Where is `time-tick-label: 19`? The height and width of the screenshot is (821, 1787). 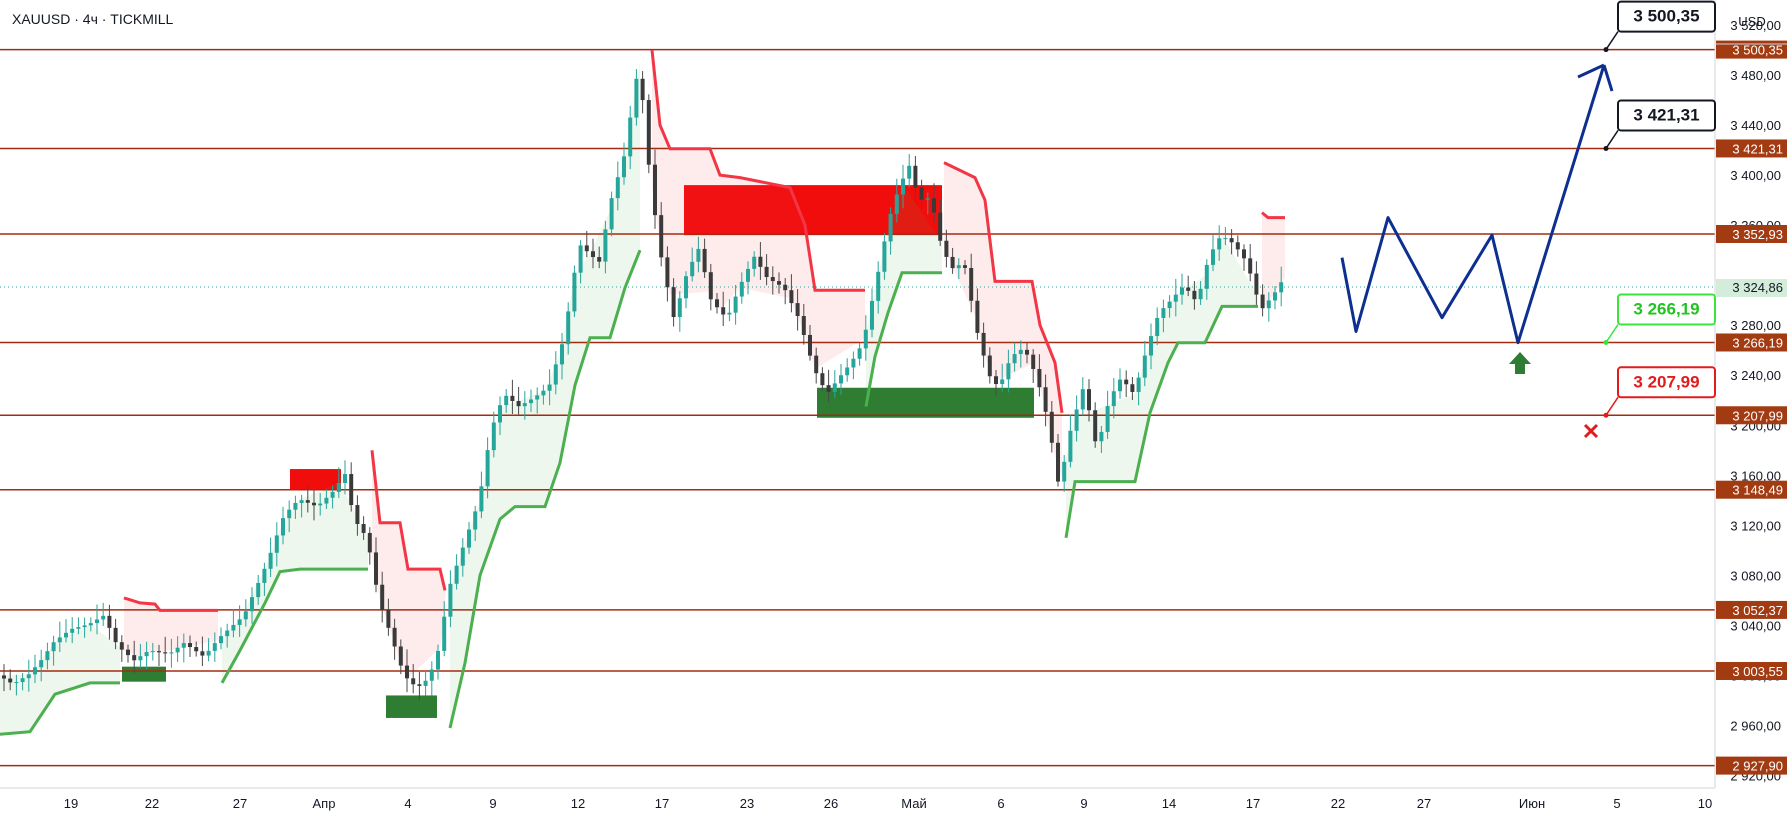
time-tick-label: 19 is located at coordinates (71, 803).